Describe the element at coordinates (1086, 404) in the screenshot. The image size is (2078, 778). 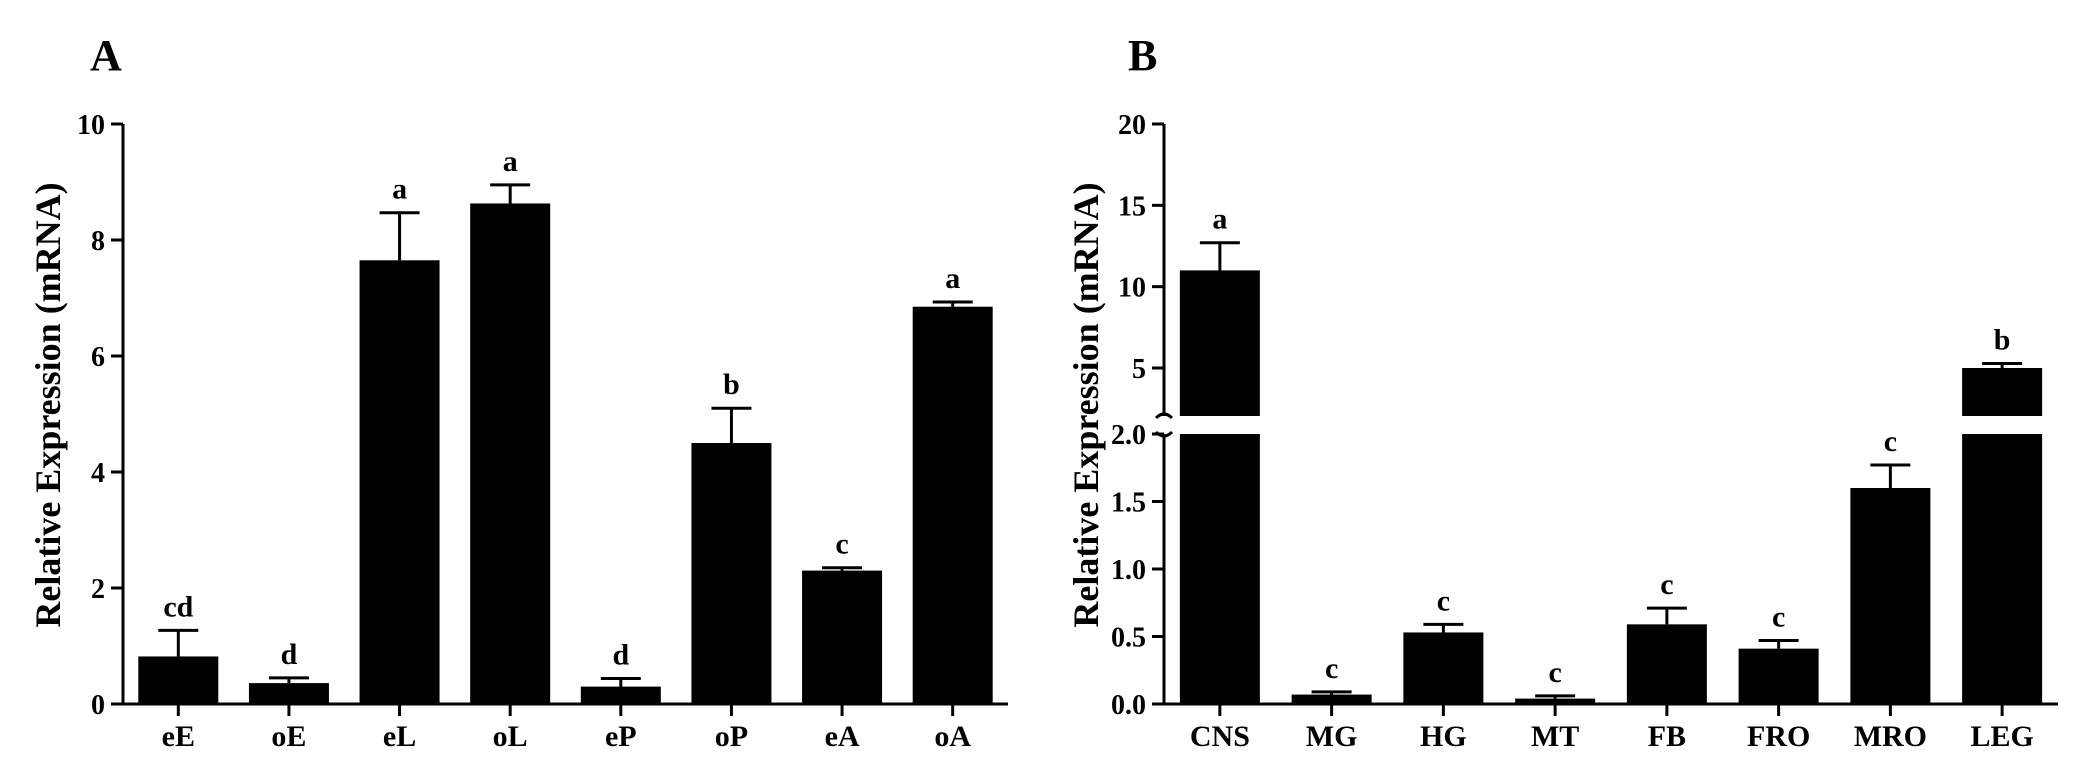
I see `panel-b-y-axis-title: Relative Expression (mRNA)` at that location.